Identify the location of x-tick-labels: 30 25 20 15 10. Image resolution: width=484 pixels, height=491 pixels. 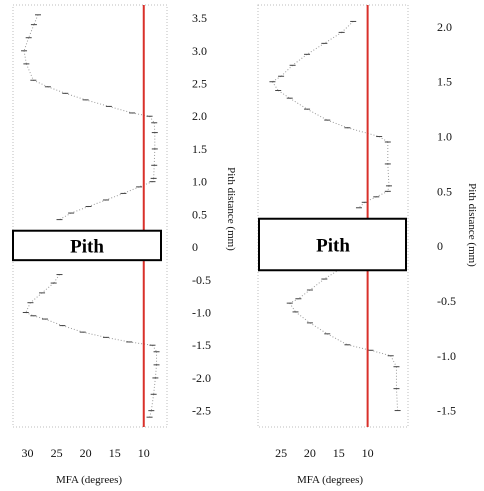
(86, 453).